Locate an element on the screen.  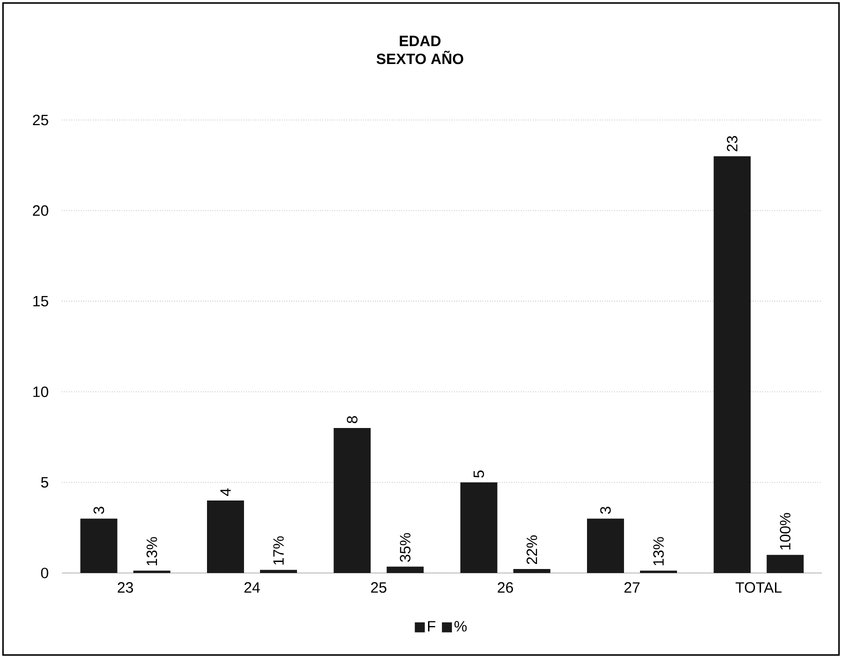
data-label: 22% is located at coordinates (532, 549).